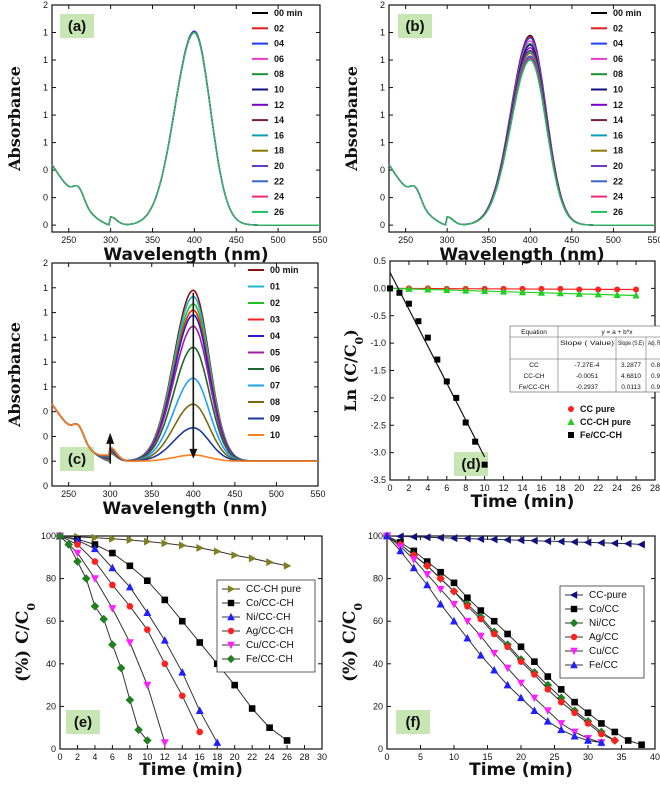 This screenshot has width=660, height=786. I want to click on y-tick-label: -0.5, so click(378, 316).